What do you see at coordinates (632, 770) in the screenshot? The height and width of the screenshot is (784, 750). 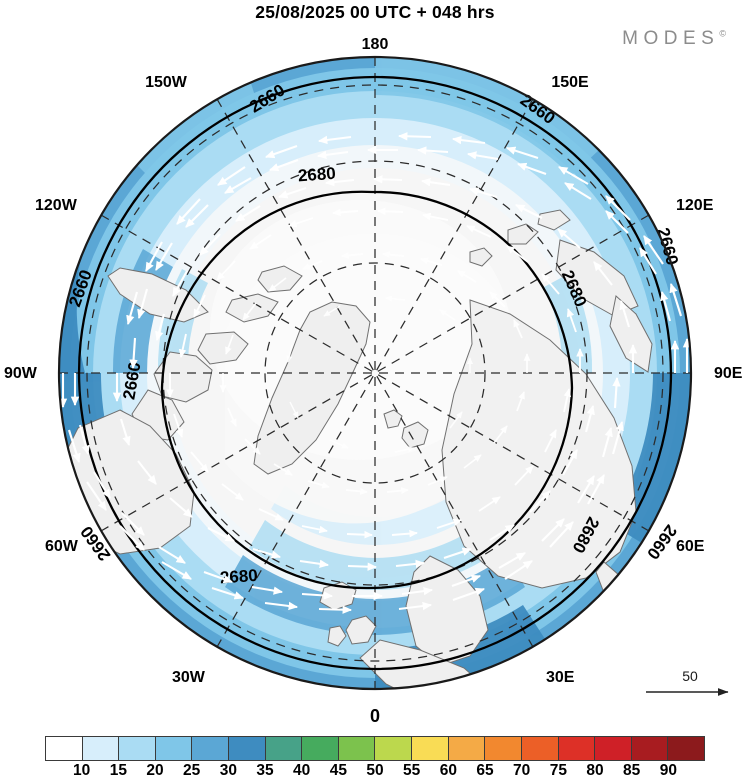 I see `colorbar-tick-85: 85` at bounding box center [632, 770].